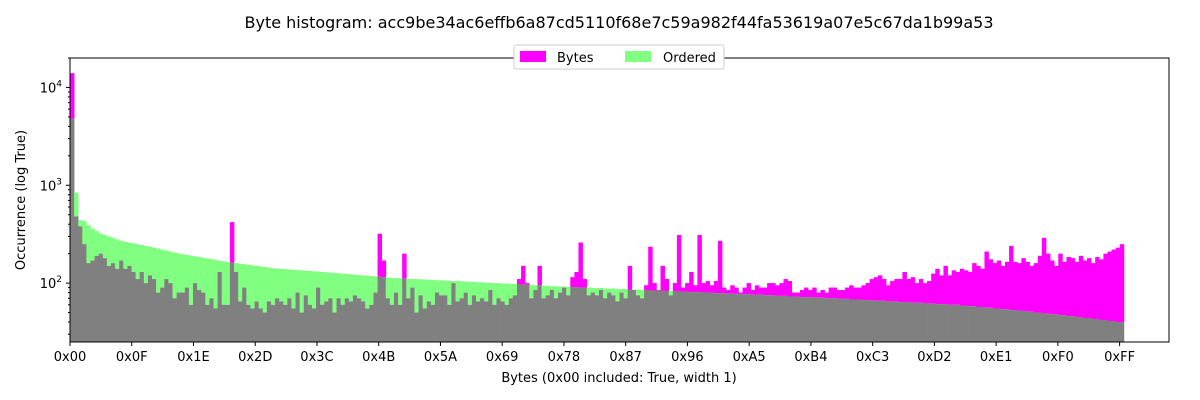 This screenshot has height=400, width=1200. I want to click on x-tick-label: 0x4B, so click(378, 357).